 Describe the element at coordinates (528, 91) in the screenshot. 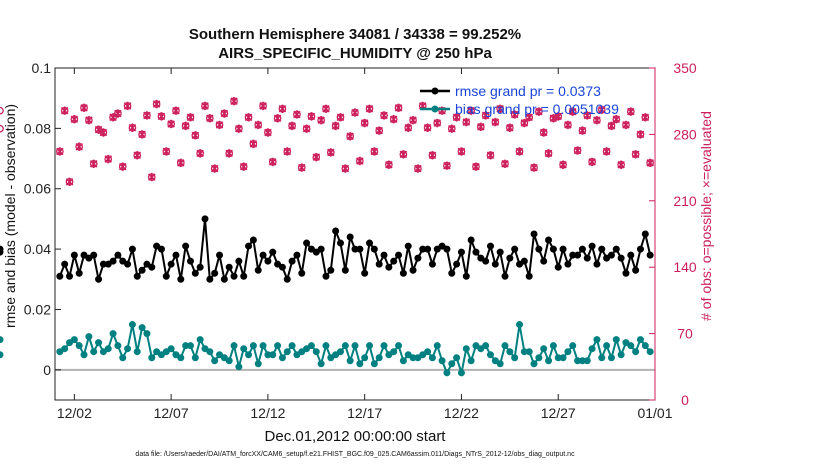

I see `legend-label: rmse grand pr = 0.0373` at that location.